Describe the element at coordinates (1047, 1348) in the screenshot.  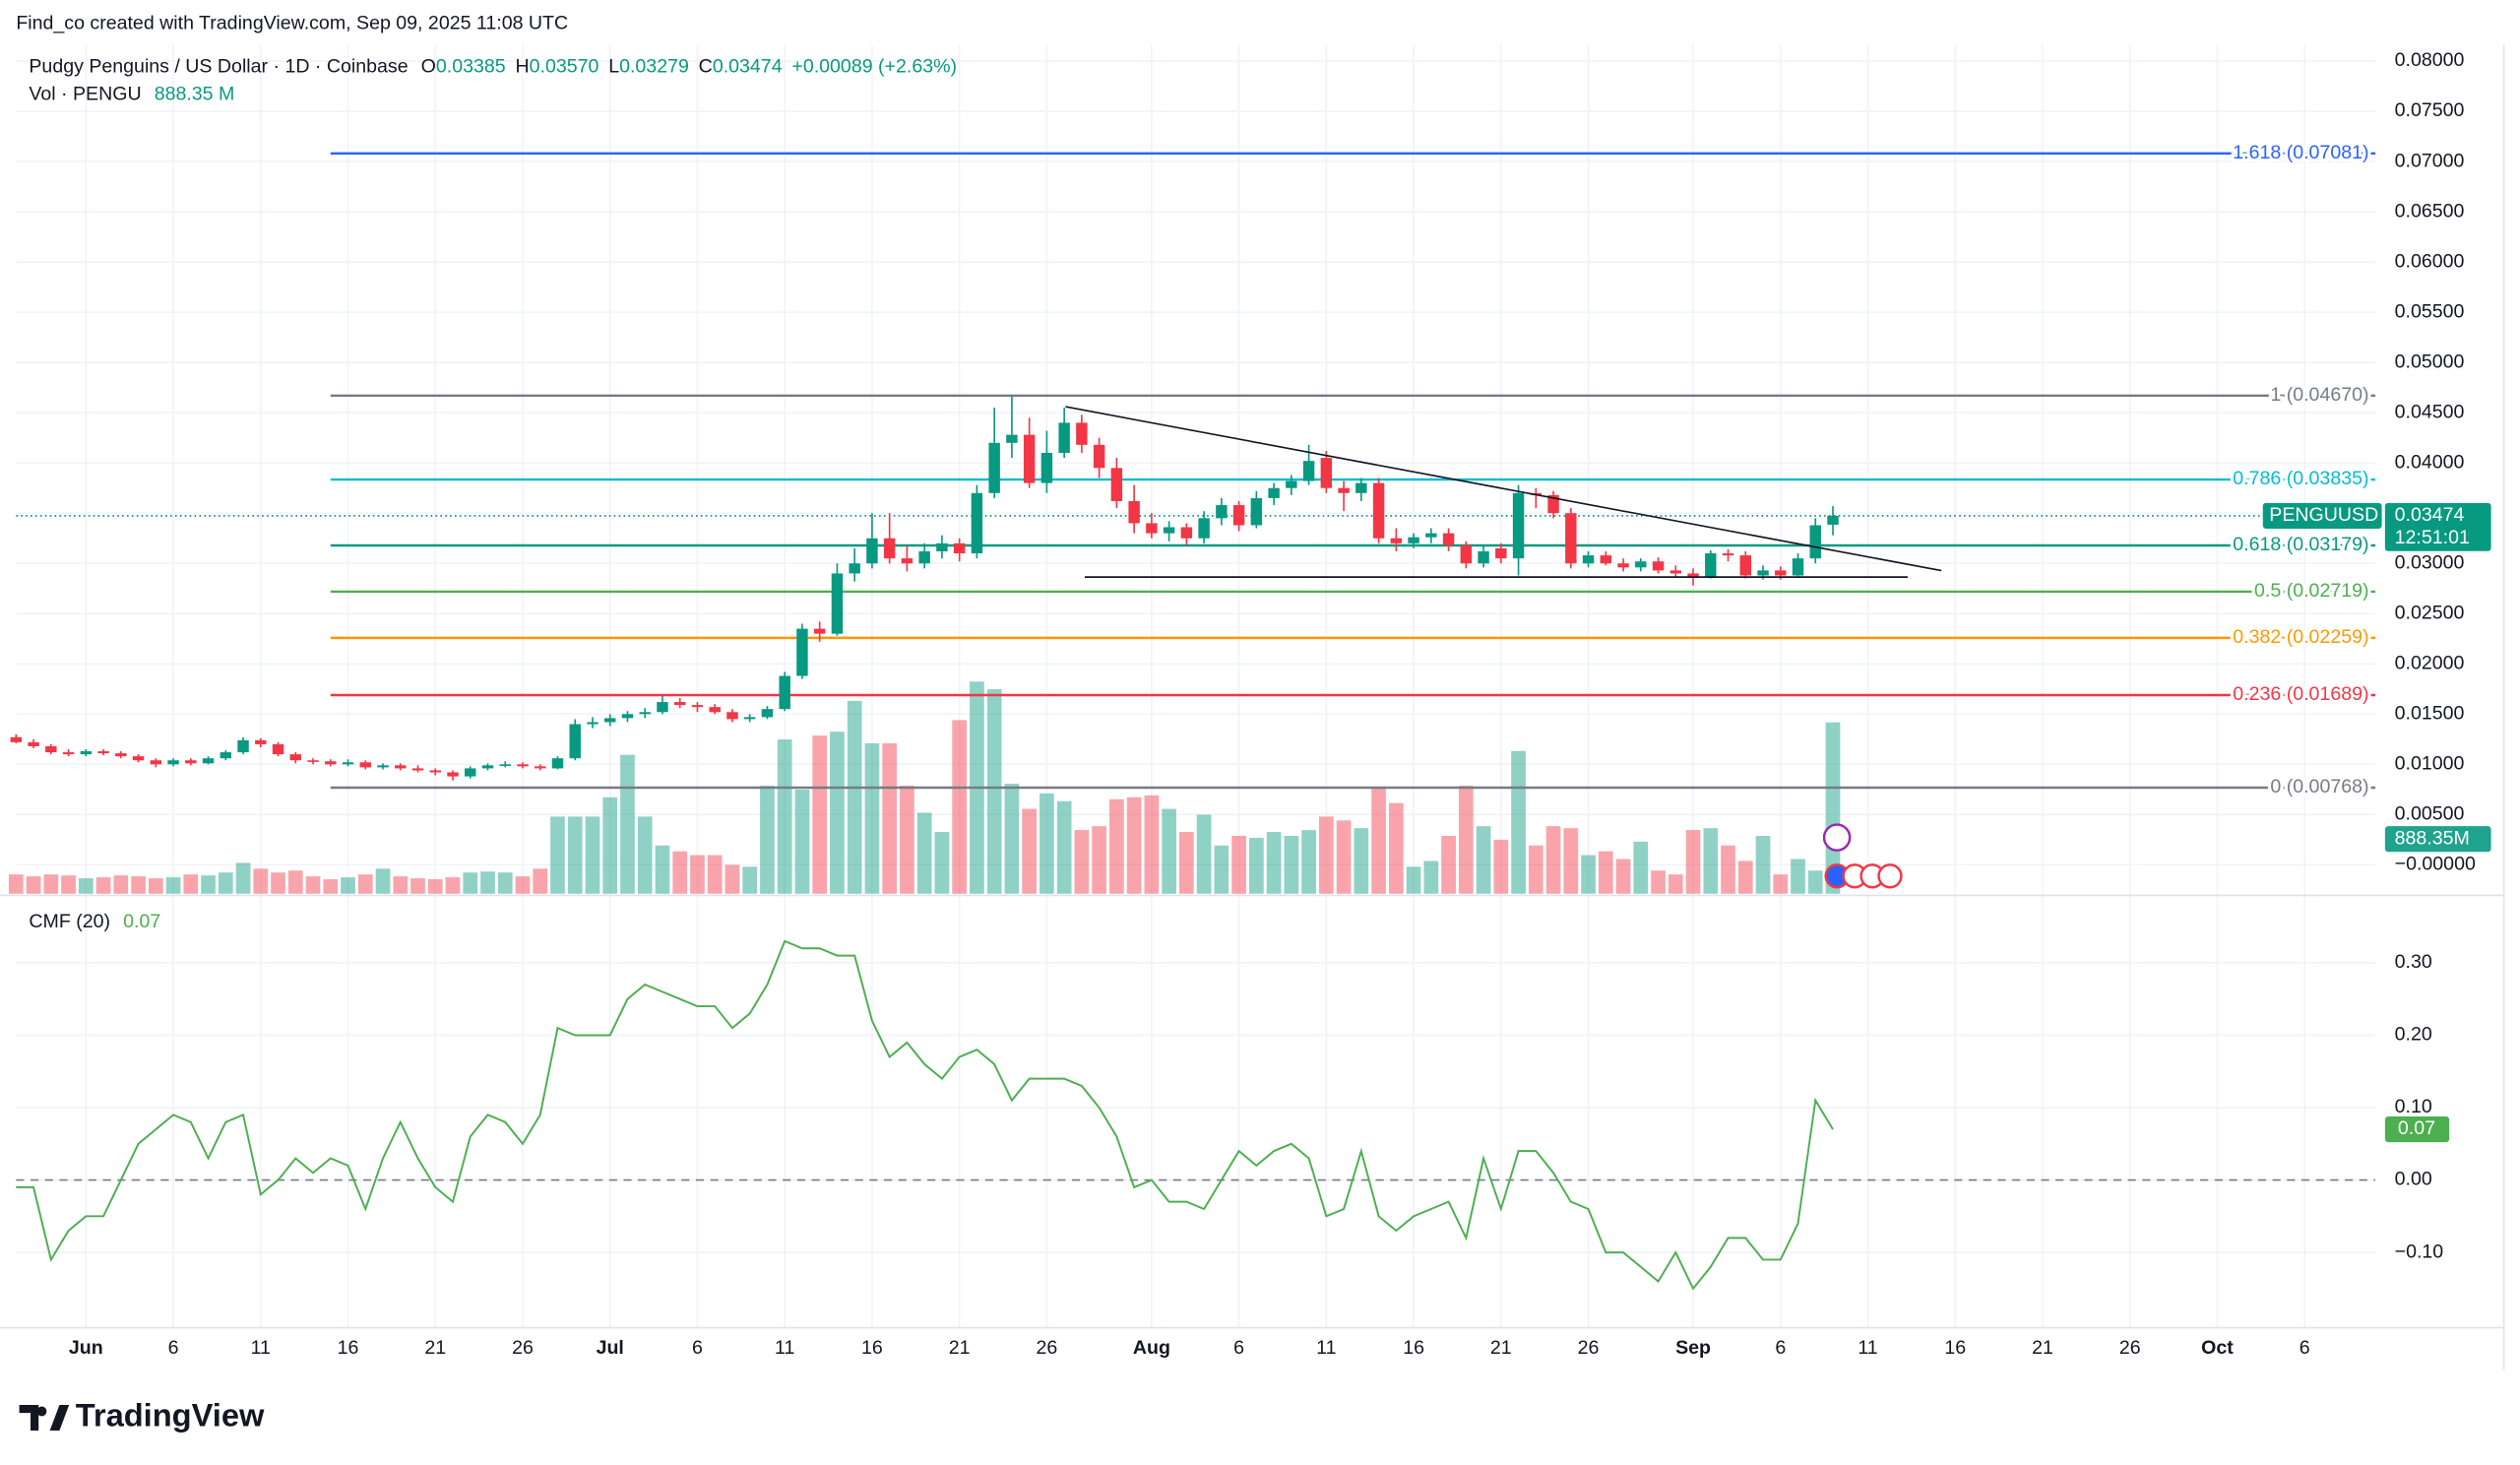
I see `x-tick-label: 26` at that location.